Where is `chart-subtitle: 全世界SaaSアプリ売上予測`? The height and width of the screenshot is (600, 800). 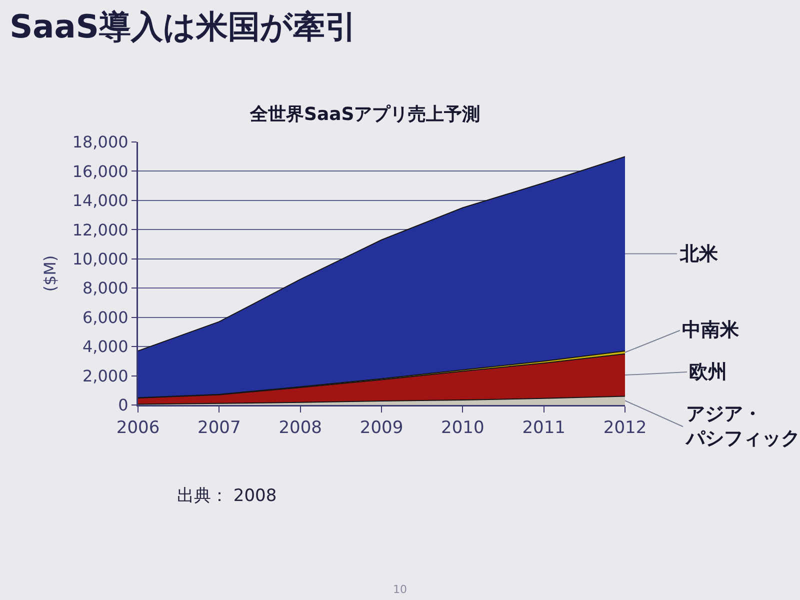
chart-subtitle: 全世界SaaSアプリ売上予測 is located at coordinates (364, 114).